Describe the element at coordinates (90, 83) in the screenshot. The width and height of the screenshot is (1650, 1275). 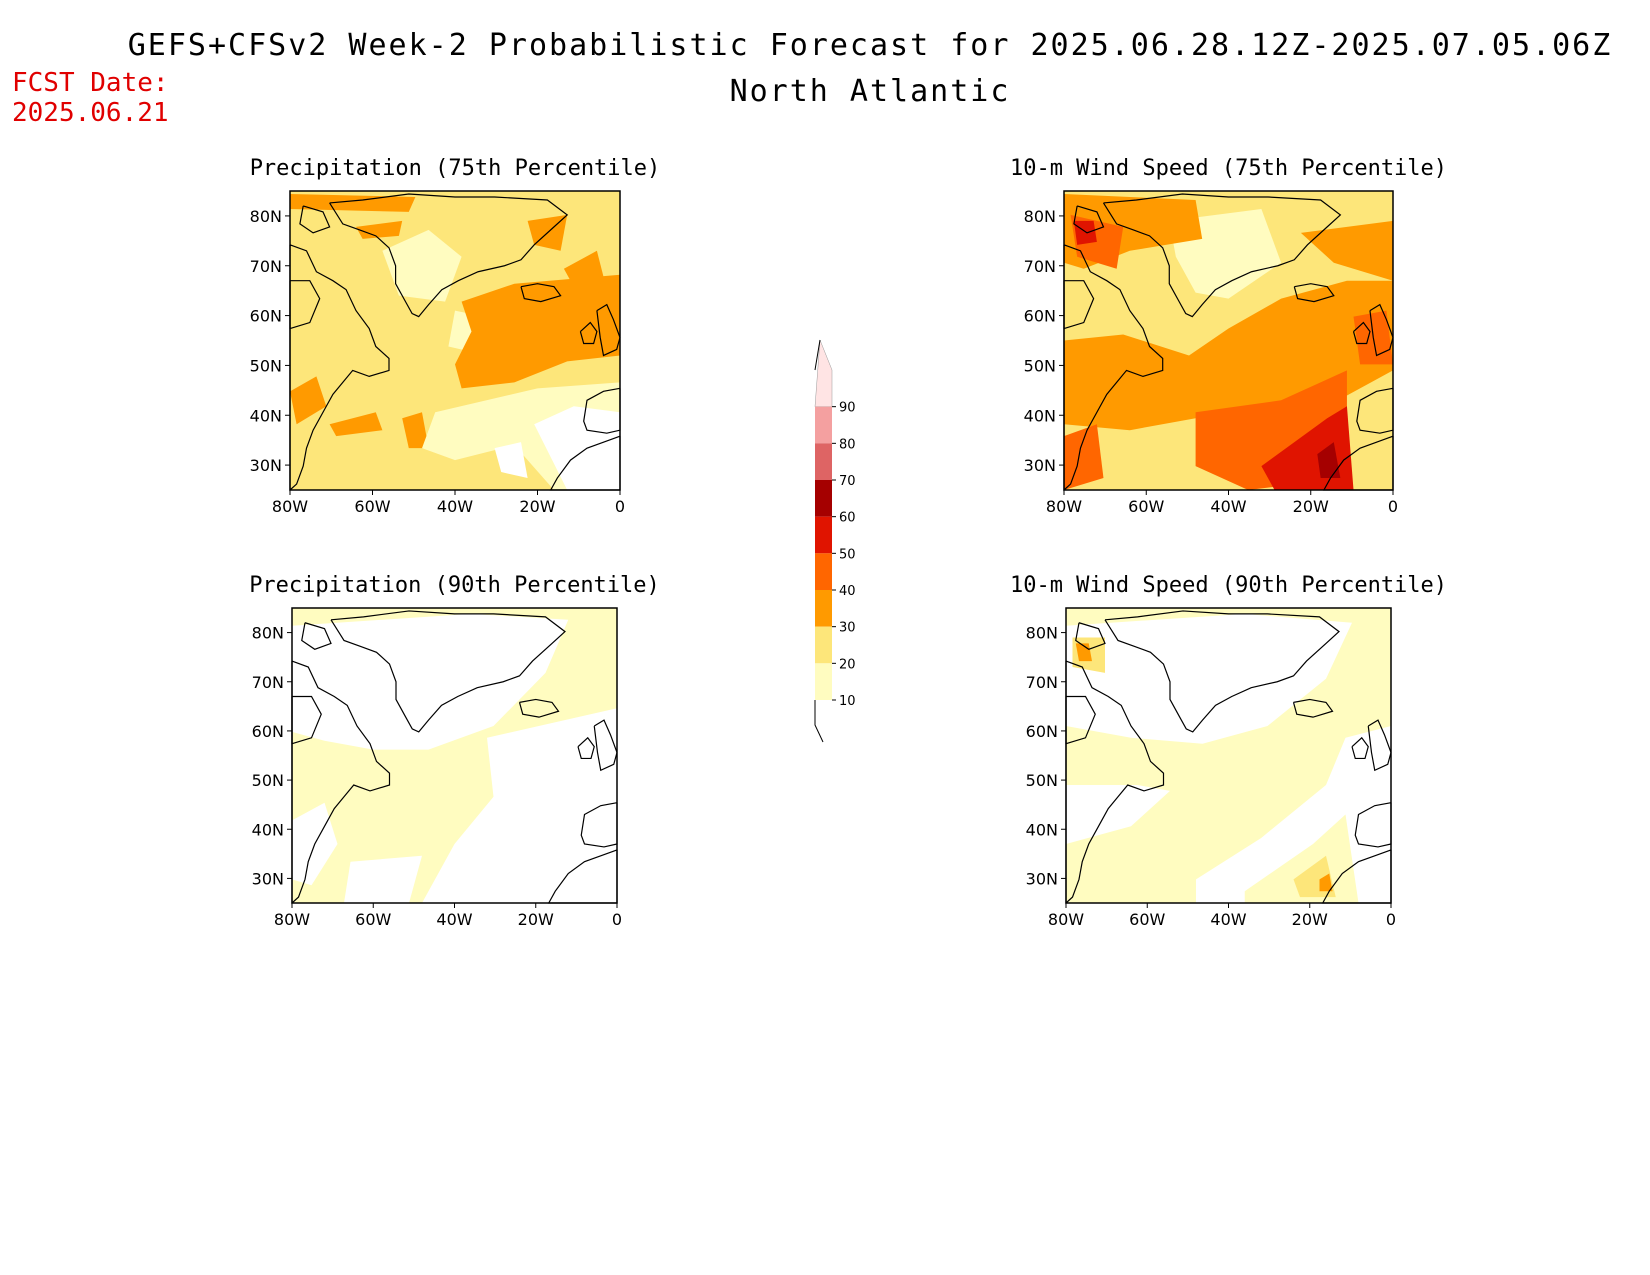
I see `fcst-date-label: FCST Date:` at that location.